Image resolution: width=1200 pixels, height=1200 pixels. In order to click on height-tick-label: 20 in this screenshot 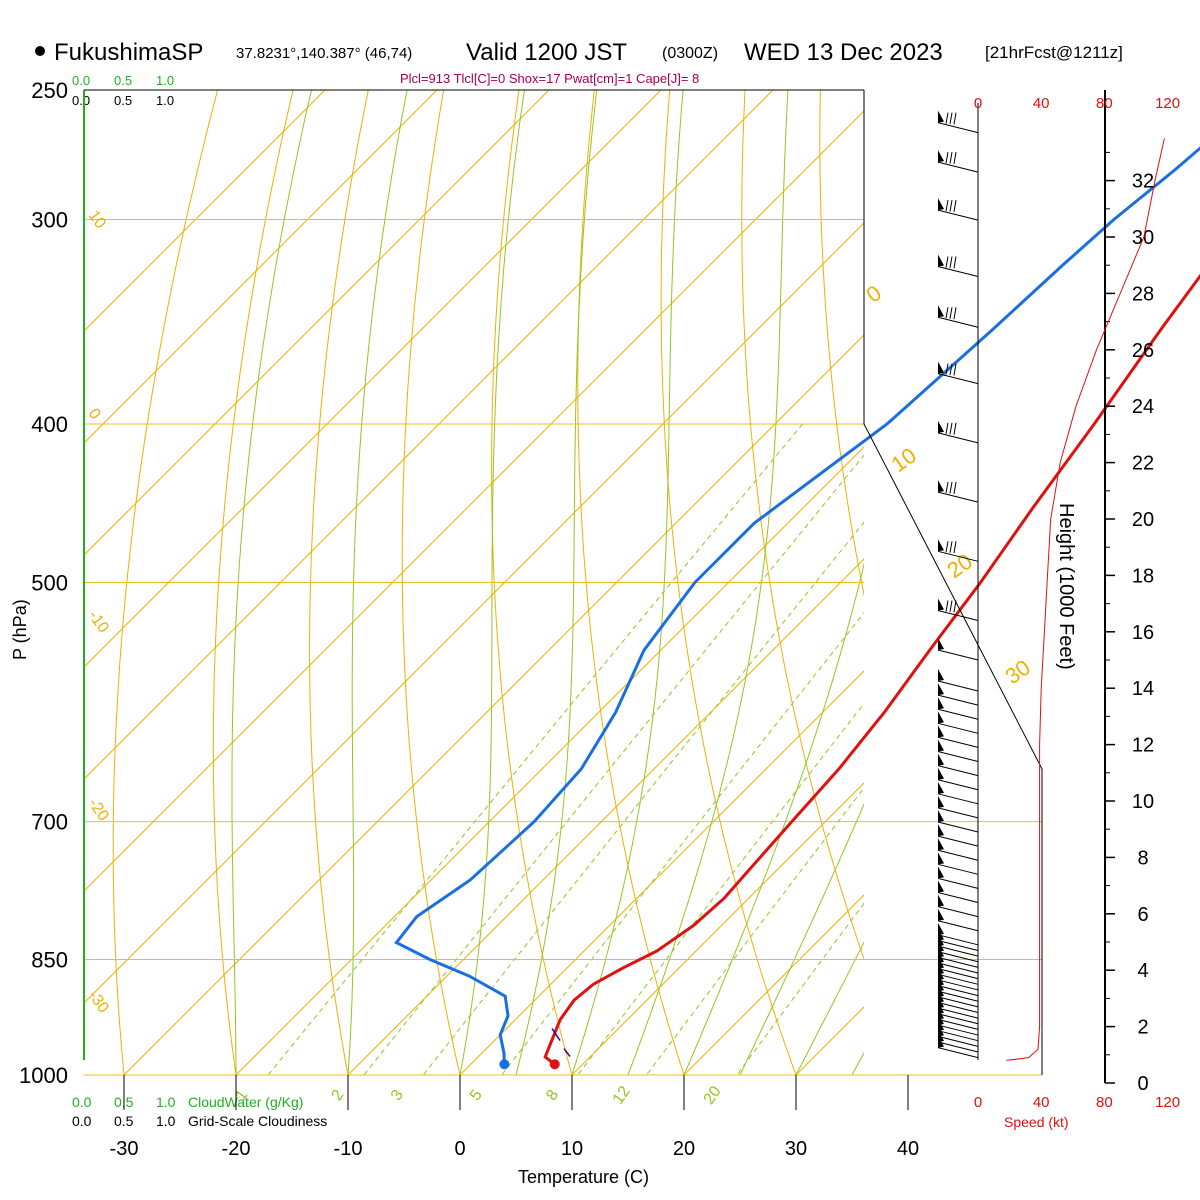, I will do `click(1143, 520)`.